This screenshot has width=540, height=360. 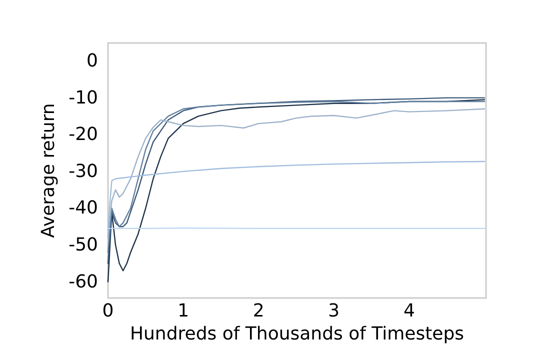 I want to click on x-tick-label: 2, so click(x=258, y=311).